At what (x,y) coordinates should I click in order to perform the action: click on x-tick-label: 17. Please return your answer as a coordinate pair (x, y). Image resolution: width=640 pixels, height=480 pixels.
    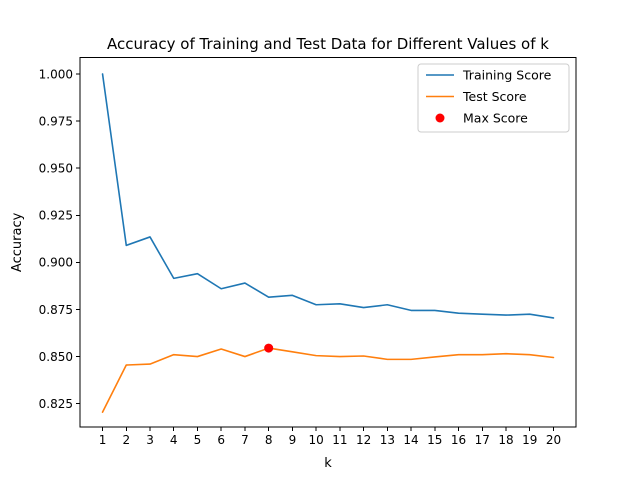
    Looking at the image, I should click on (482, 440).